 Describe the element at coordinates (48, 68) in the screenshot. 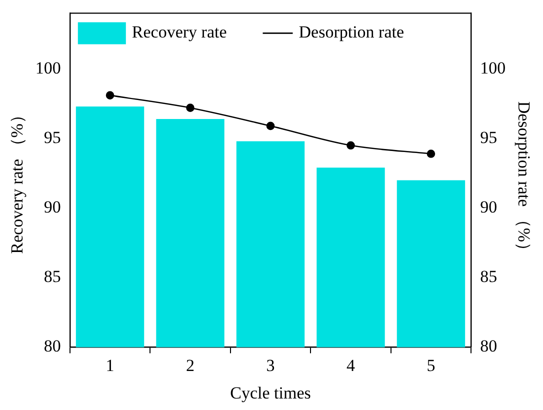

I see `y-tick-label: 100` at that location.